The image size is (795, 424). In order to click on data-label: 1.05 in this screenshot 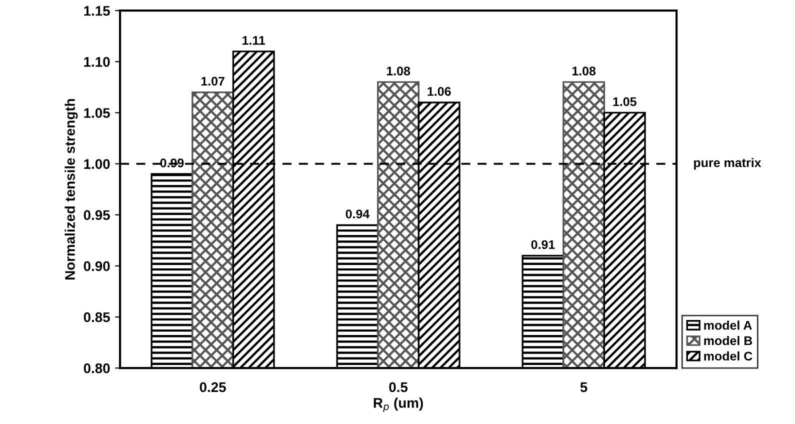, I will do `click(624, 101)`.